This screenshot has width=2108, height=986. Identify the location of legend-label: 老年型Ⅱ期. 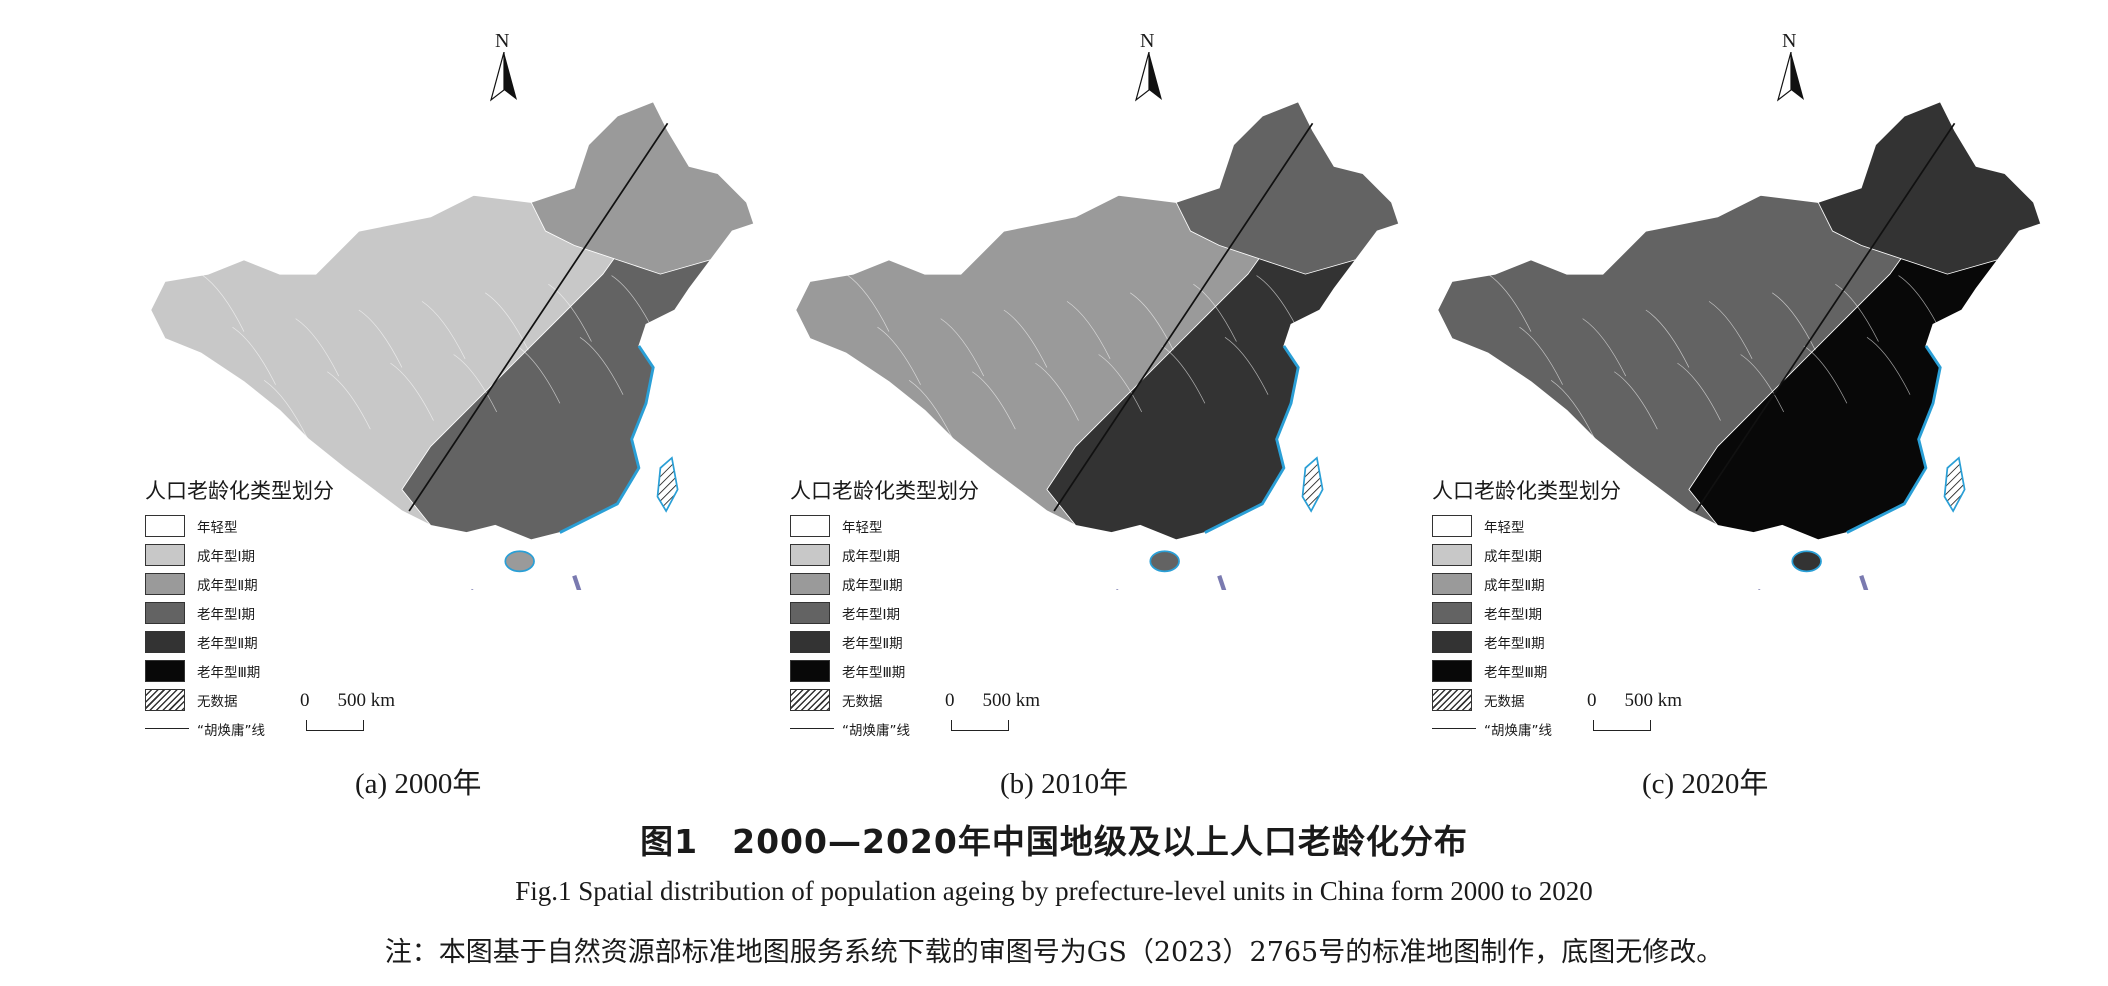
(1514, 643).